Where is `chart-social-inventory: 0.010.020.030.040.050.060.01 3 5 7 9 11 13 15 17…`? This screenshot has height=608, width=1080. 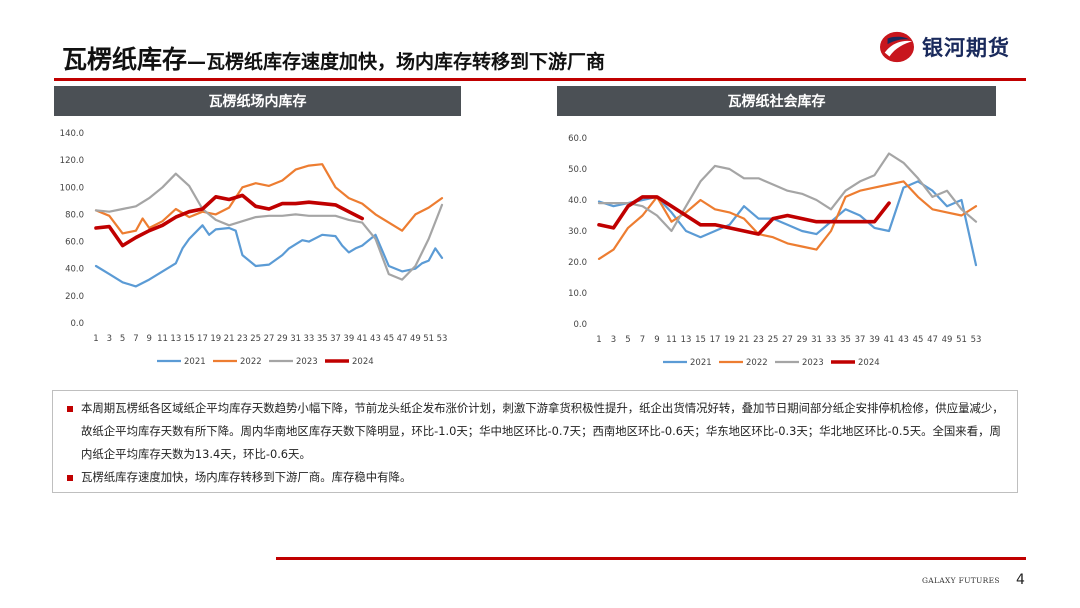 chart-social-inventory: 0.010.020.030.040.050.060.01 3 5 7 9 11 13 15 17… is located at coordinates (775, 251).